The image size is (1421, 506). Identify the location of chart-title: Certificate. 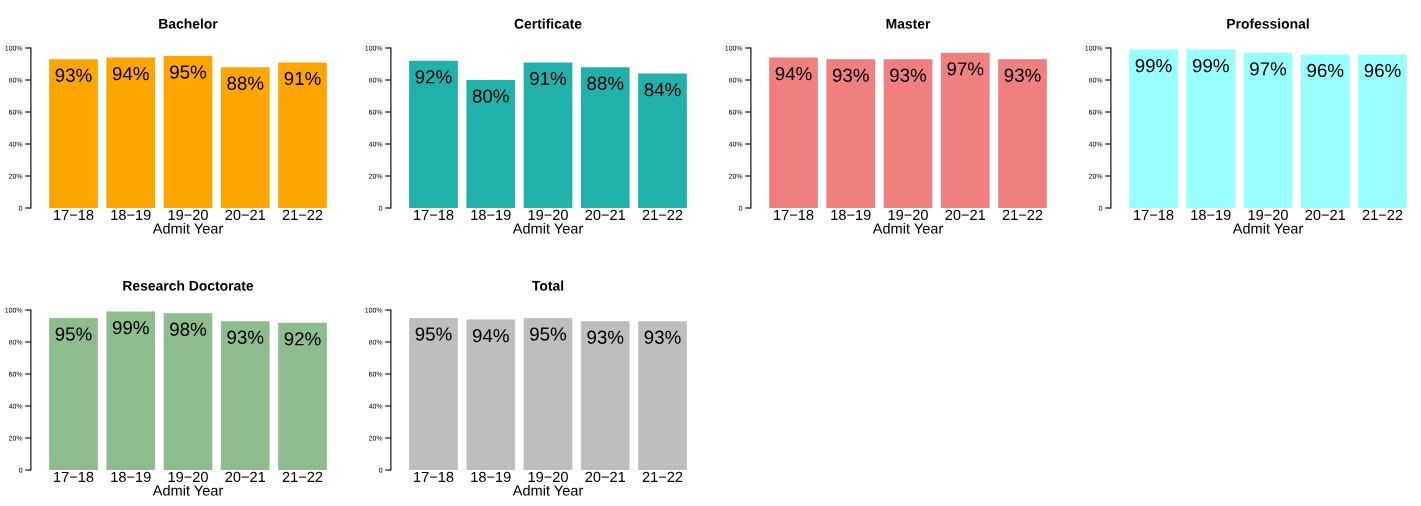
(548, 23).